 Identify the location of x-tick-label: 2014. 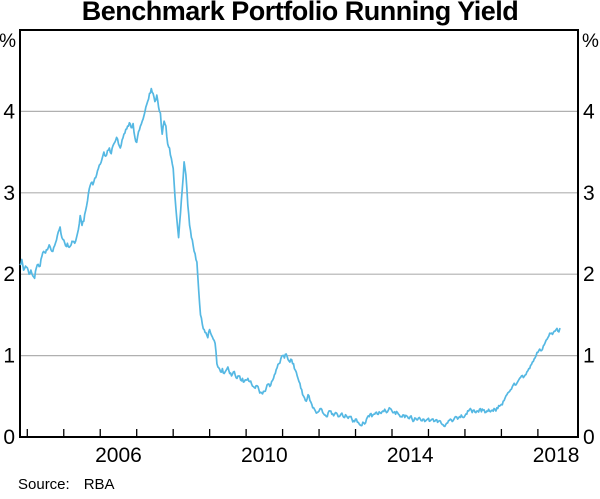
(410, 455).